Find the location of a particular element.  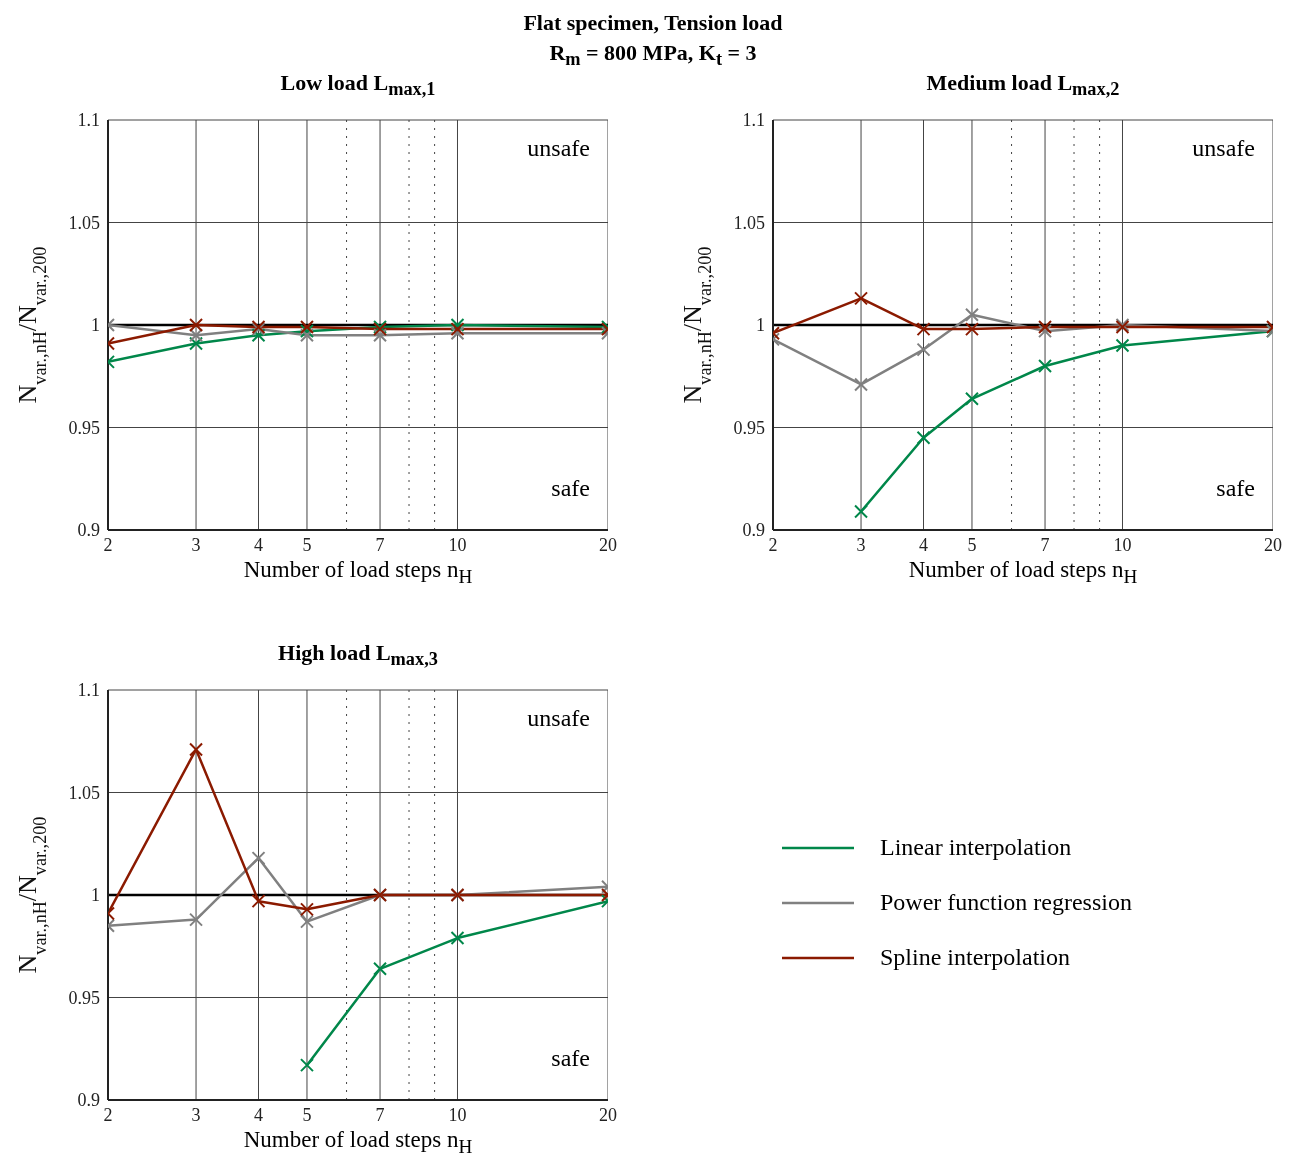

legend-label: Power function regression is located at coordinates (1006, 902).